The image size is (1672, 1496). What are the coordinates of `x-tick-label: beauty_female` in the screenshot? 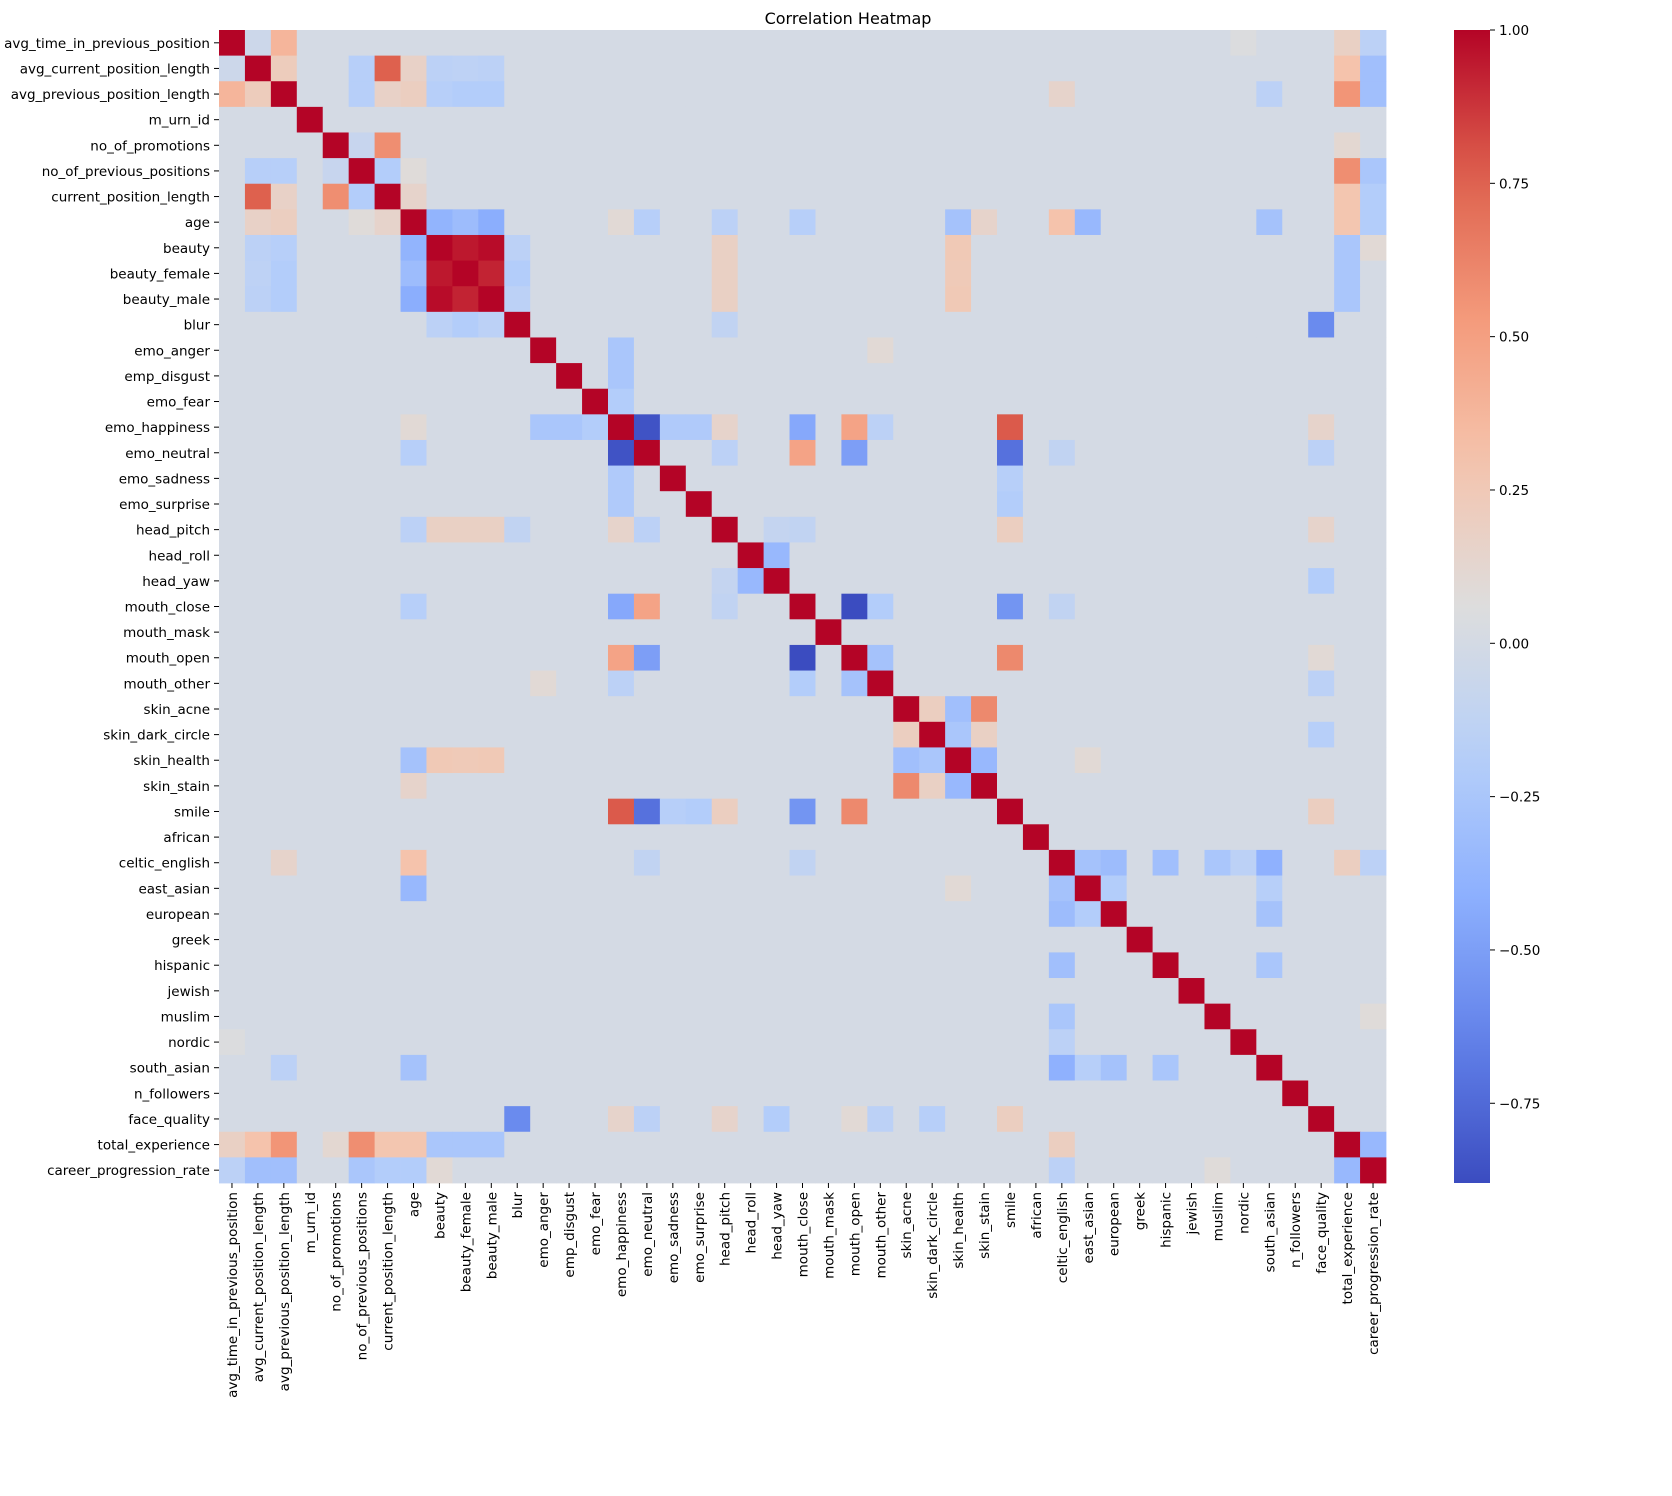 It's located at (466, 1242).